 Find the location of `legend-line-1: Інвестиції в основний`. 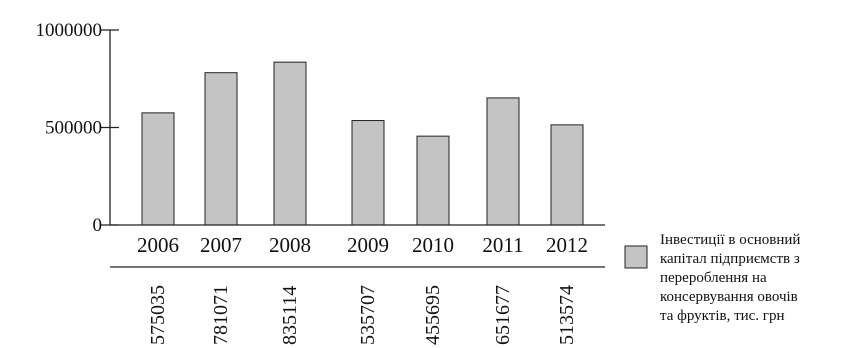

legend-line-1: Інвестиції в основний is located at coordinates (730, 240).